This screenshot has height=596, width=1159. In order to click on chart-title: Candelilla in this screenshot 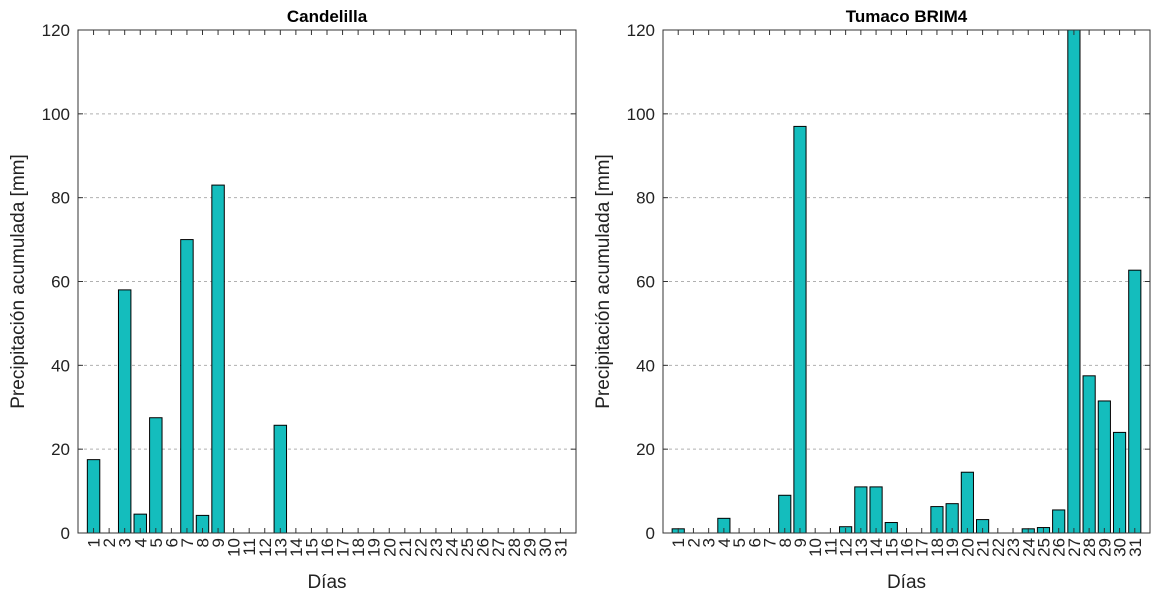, I will do `click(327, 16)`.